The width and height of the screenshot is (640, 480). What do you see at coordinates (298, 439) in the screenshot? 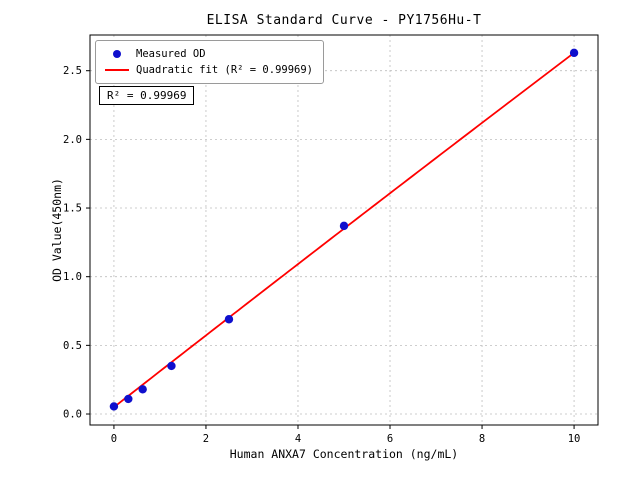
I see `svg-text: 4` at bounding box center [298, 439].